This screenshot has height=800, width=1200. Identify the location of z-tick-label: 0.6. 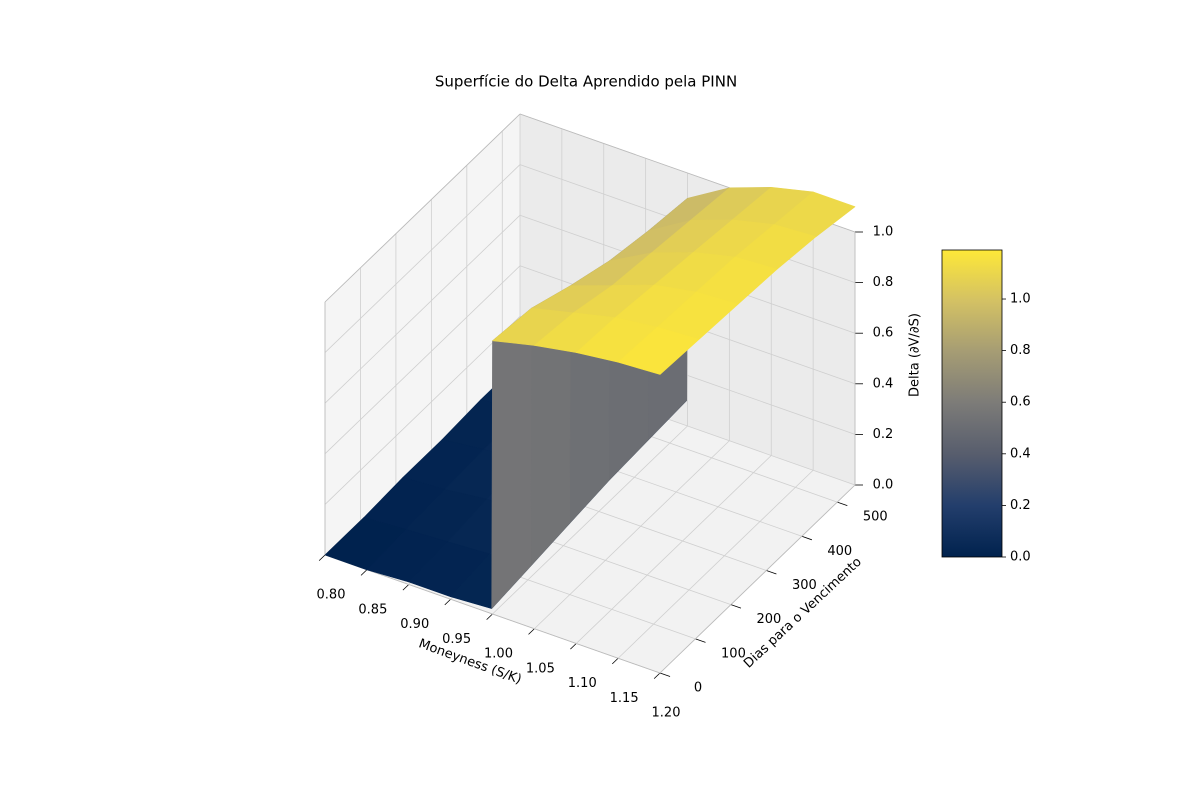
(883, 333).